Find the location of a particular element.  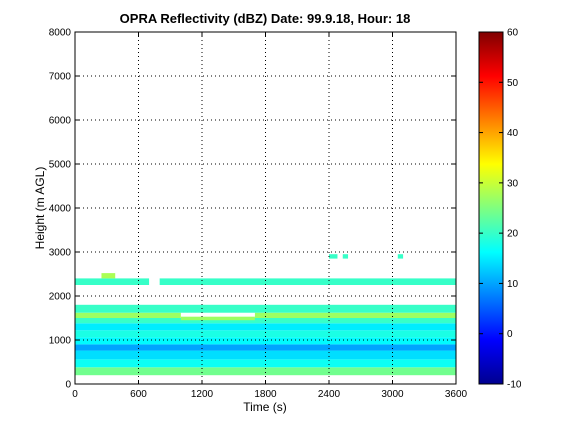

y-tick-label: 2000 is located at coordinates (60, 297).